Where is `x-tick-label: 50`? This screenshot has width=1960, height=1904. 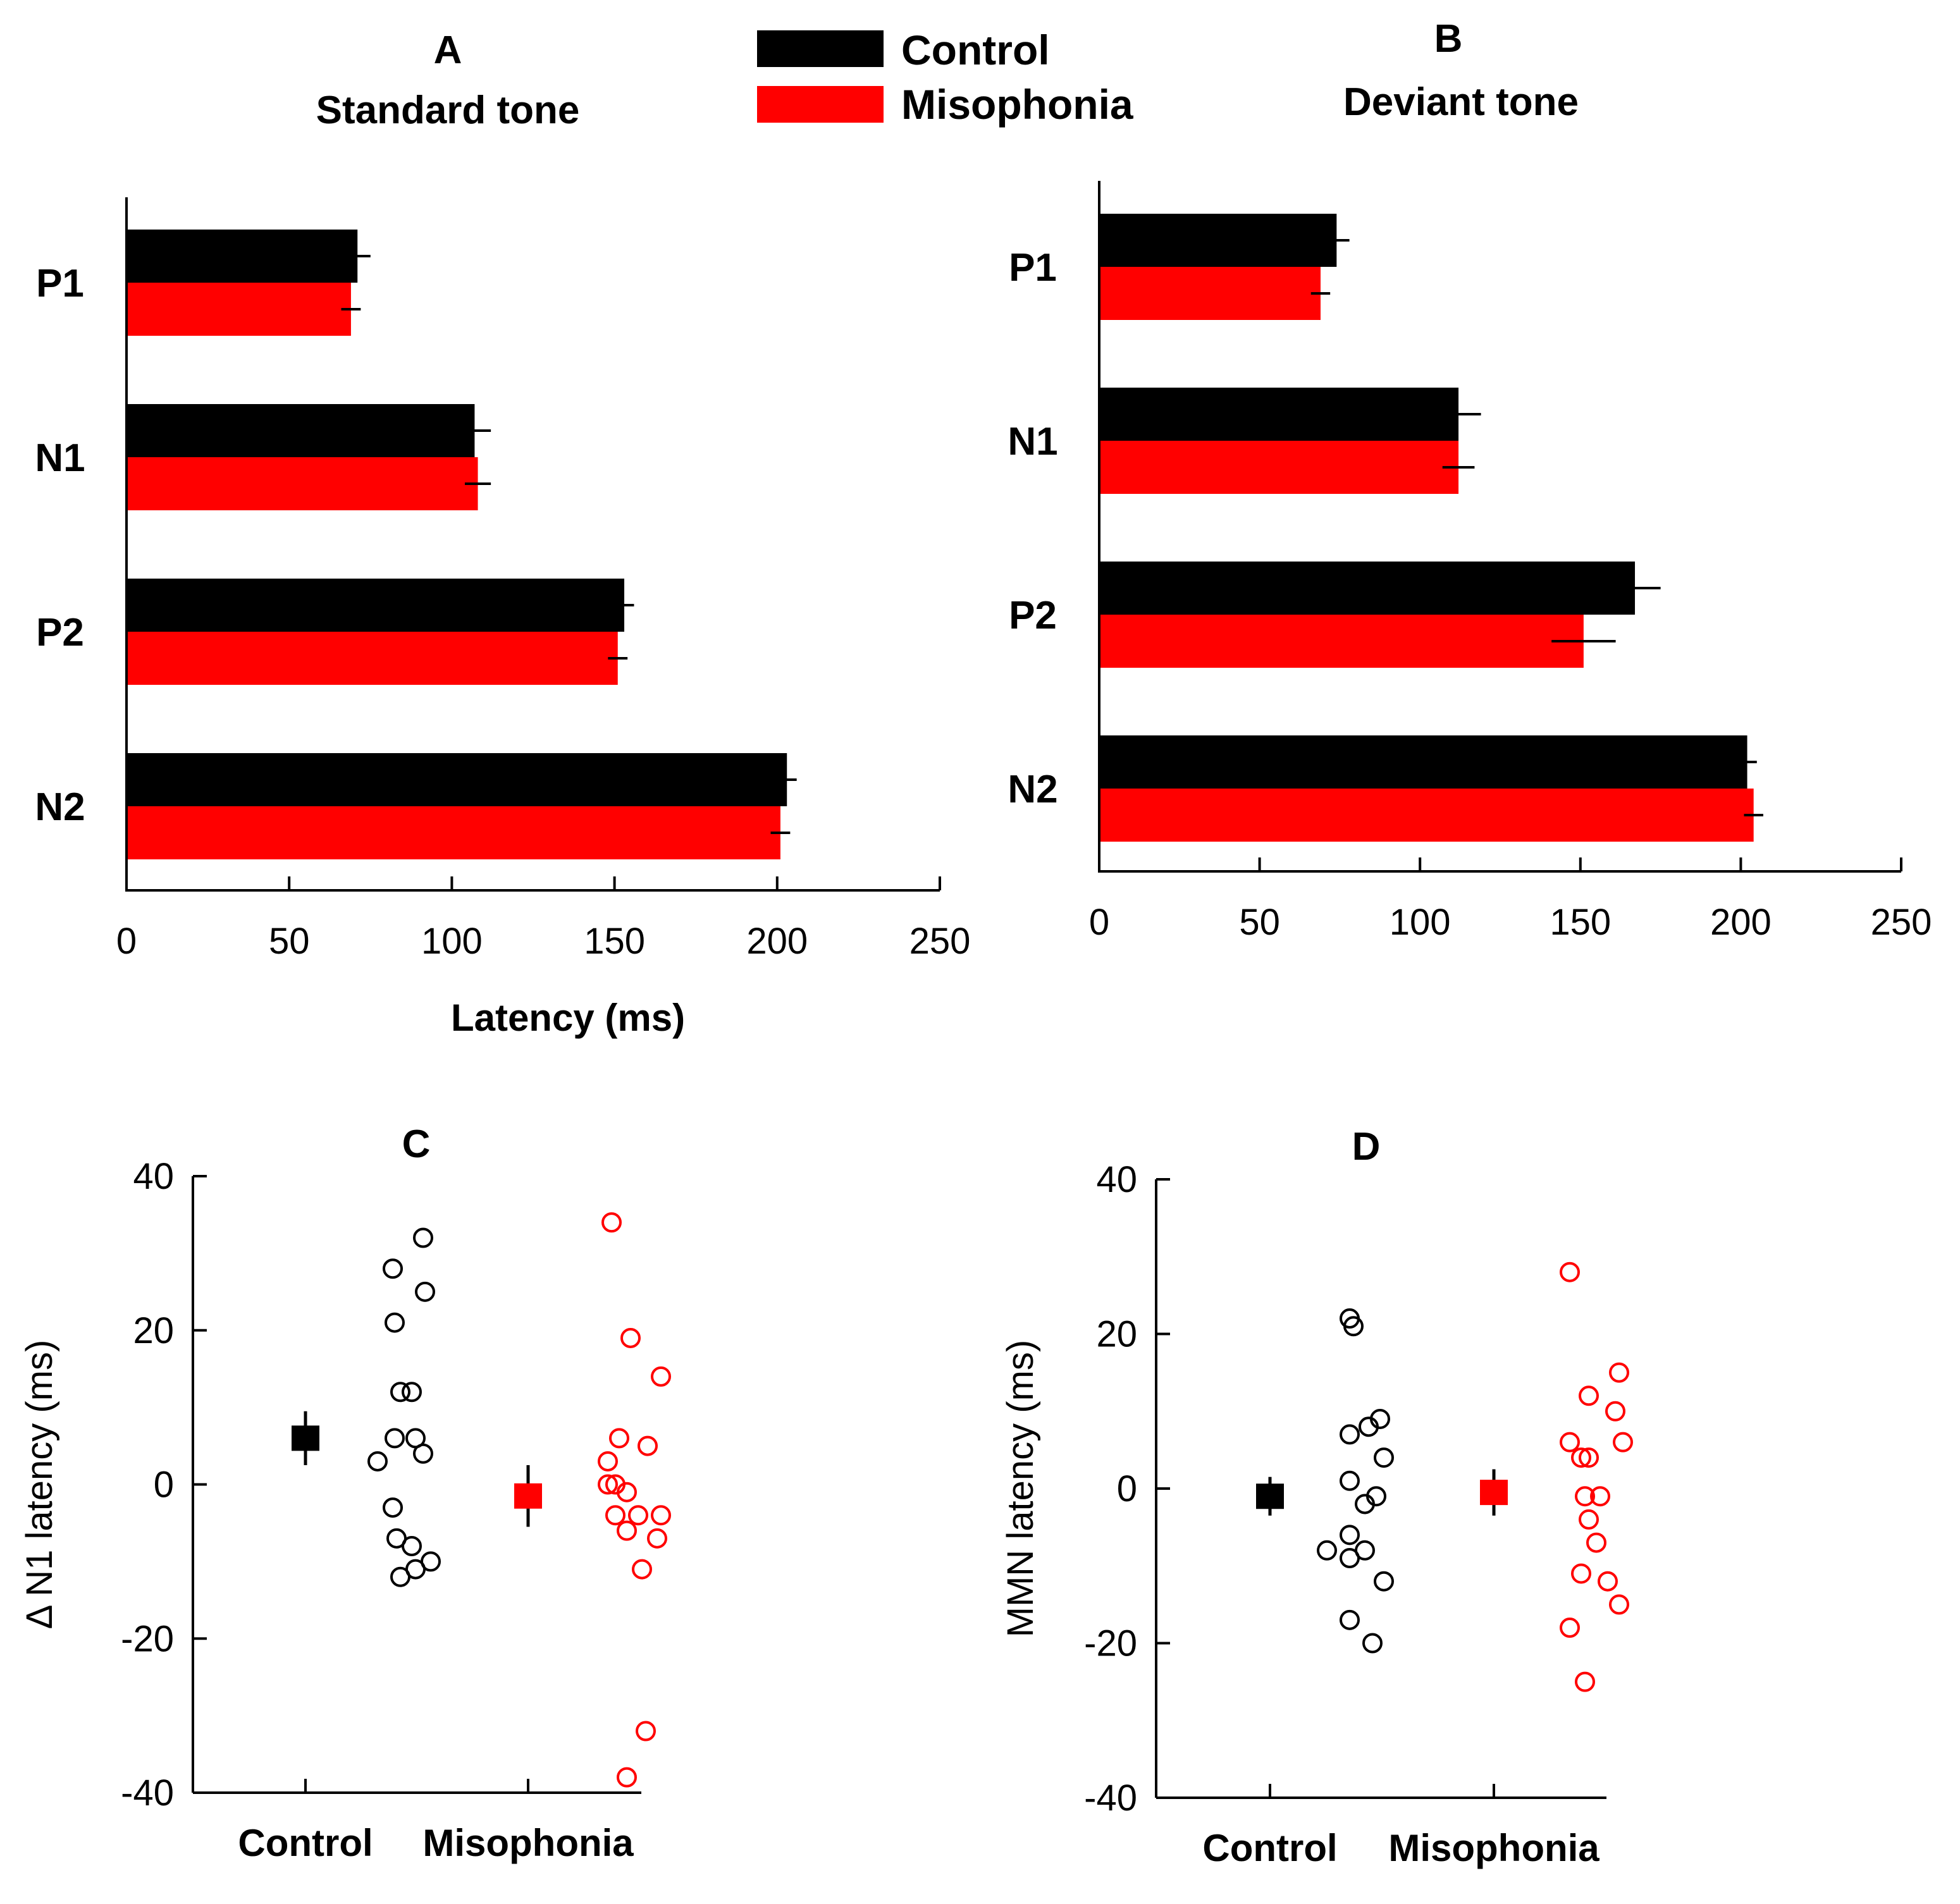
x-tick-label: 50 is located at coordinates (1259, 922).